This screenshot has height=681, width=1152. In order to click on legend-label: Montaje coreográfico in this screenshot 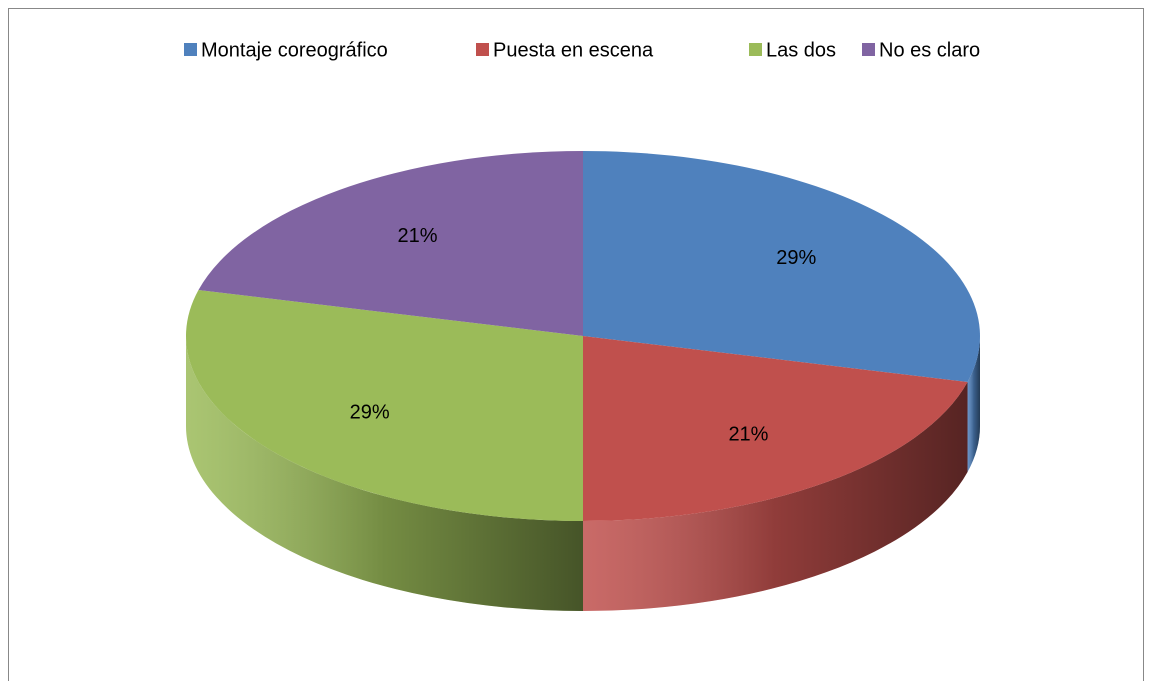, I will do `click(294, 50)`.